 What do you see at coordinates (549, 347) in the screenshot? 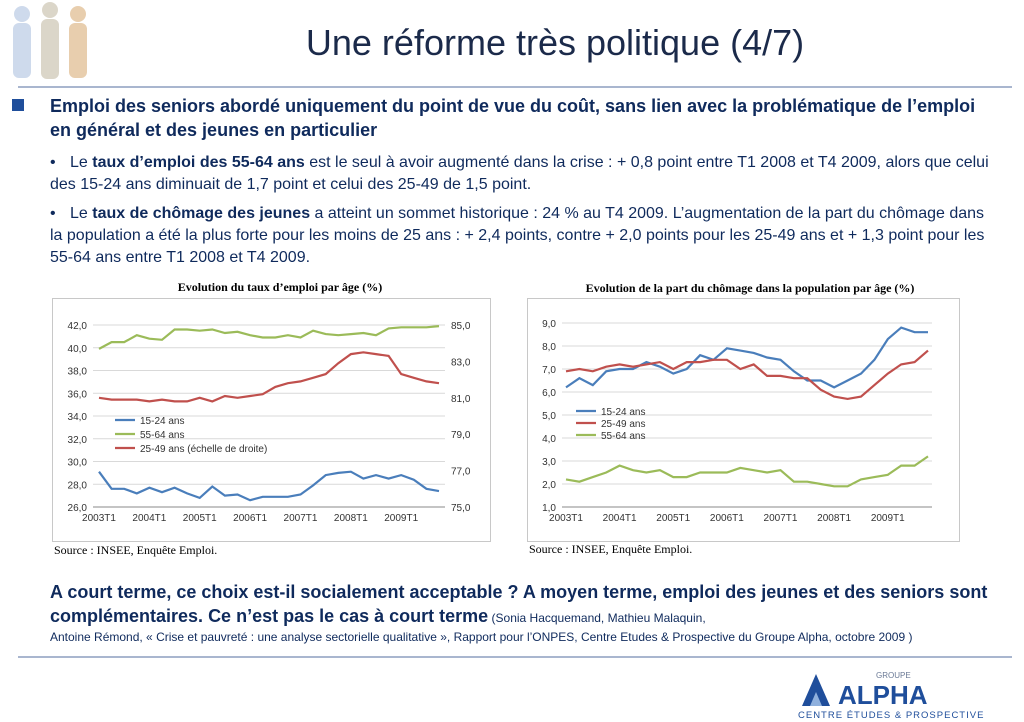
I see `y-tick: 8,0` at bounding box center [549, 347].